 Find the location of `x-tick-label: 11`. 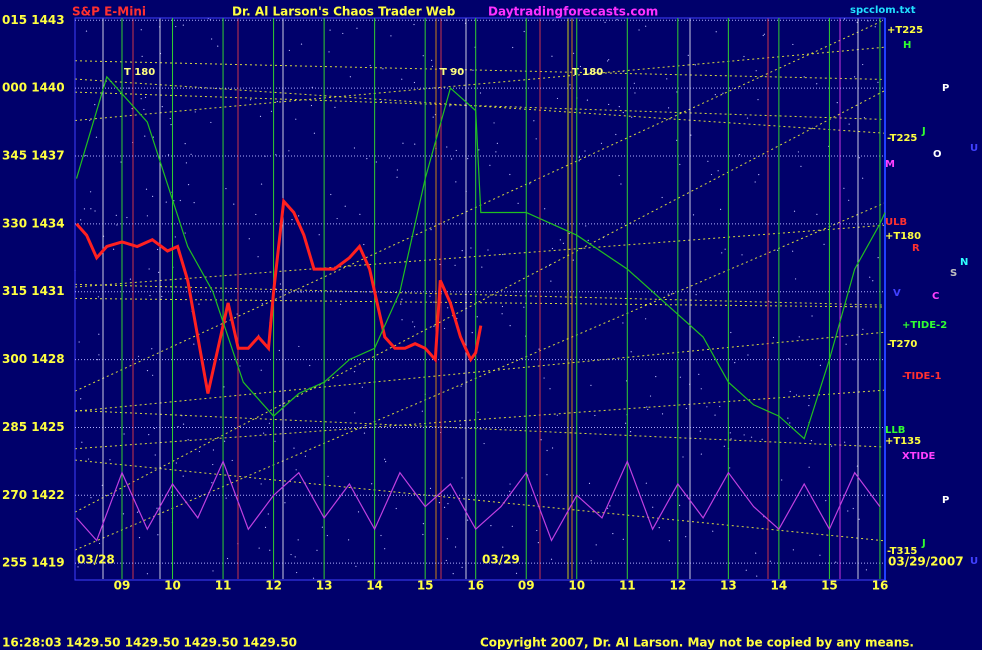

x-tick-label: 11 is located at coordinates (223, 586).